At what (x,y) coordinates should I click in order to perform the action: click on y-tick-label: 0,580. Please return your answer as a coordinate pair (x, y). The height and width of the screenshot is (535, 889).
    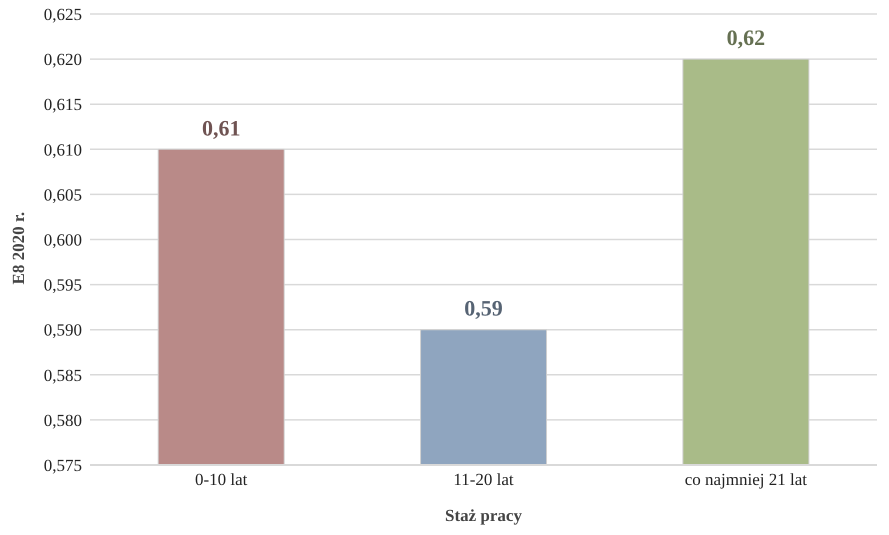
    Looking at the image, I should click on (63, 420).